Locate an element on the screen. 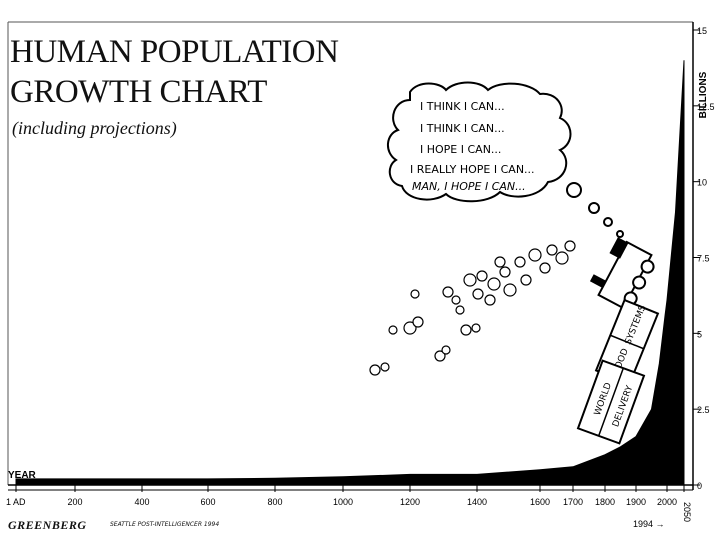 This screenshot has width=720, height=540. smoke-puffs is located at coordinates (472, 308).